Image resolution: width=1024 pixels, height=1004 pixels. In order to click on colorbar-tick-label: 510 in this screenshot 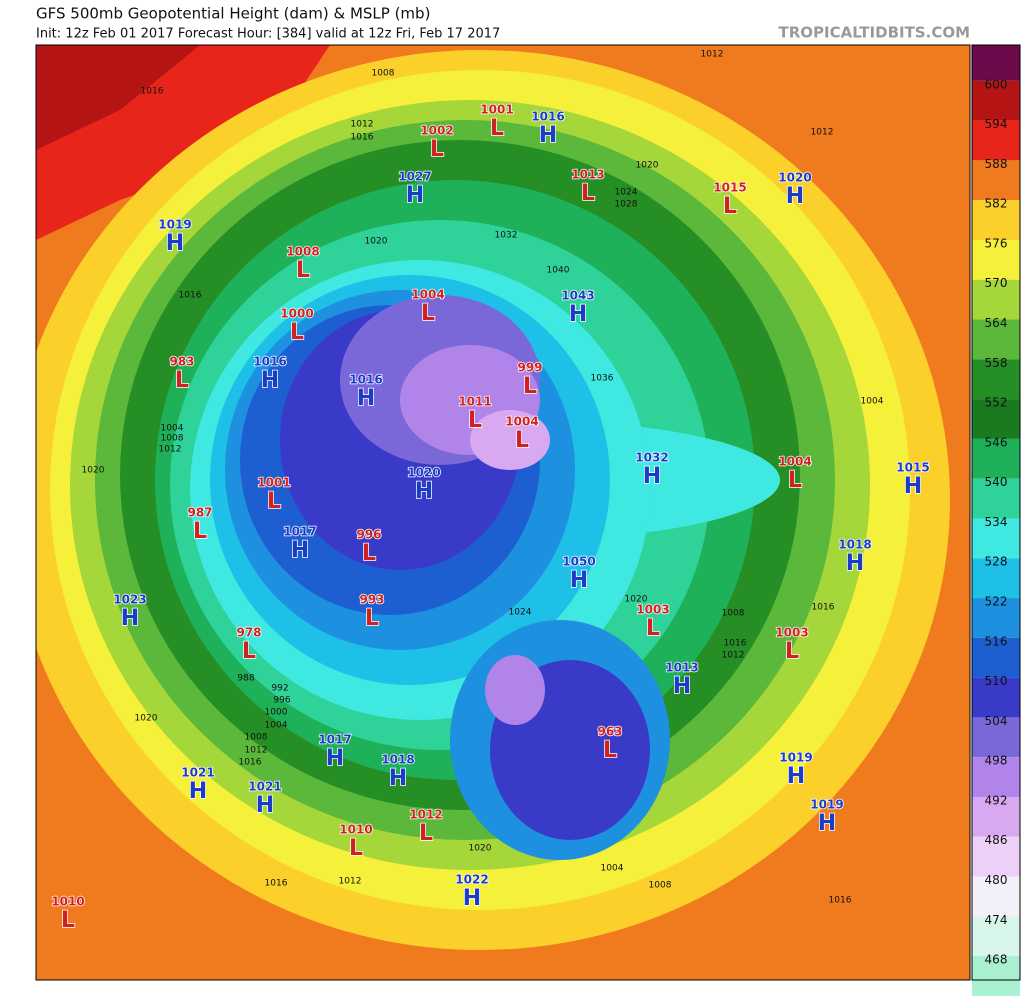, I will do `click(996, 681)`.